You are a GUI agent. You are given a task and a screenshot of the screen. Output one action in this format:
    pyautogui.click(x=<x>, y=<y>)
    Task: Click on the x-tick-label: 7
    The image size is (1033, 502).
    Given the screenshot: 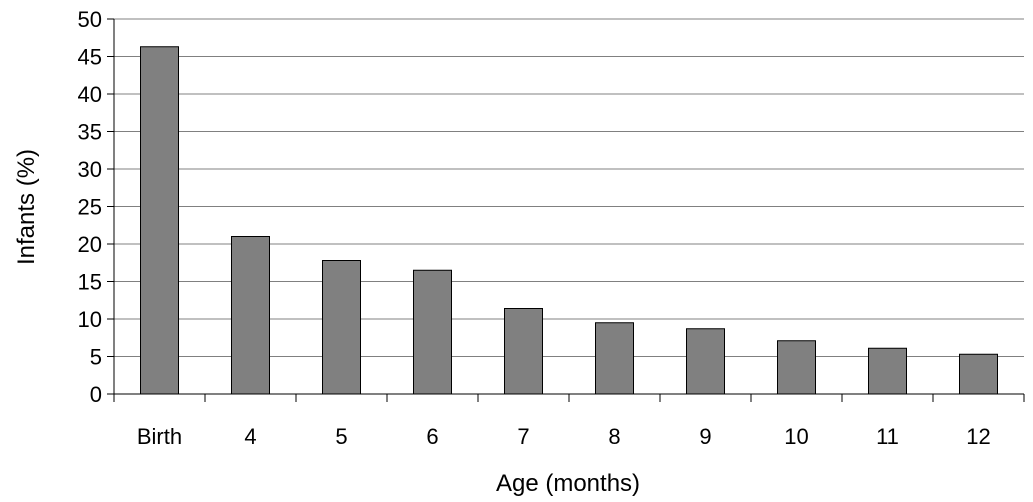 What is the action you would take?
    pyautogui.click(x=523, y=436)
    